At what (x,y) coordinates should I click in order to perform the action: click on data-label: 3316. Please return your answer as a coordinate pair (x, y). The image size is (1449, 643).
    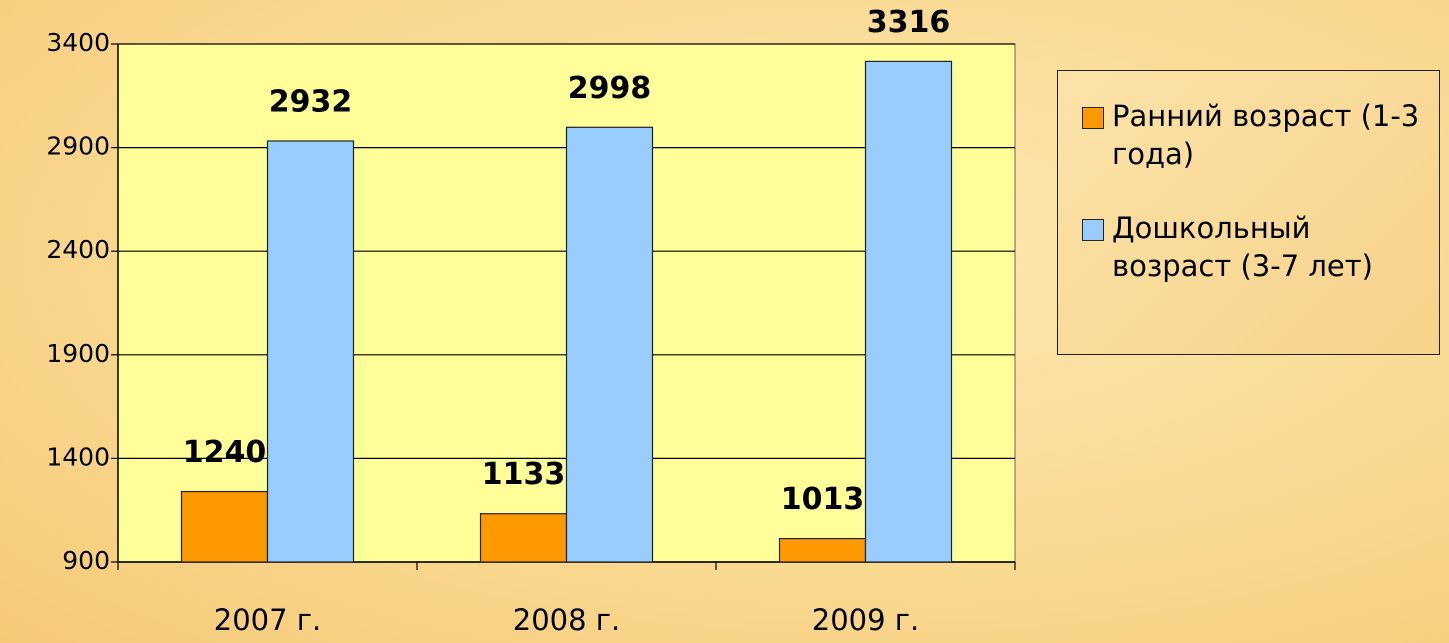
    Looking at the image, I should click on (909, 22).